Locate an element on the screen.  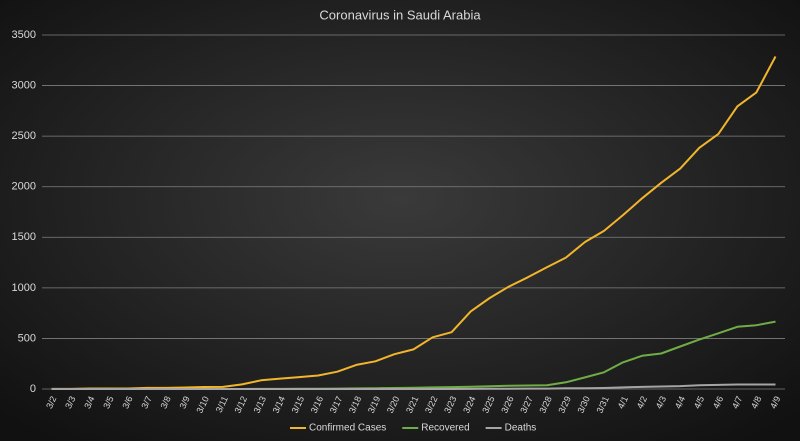
chart-title: Coronavirus in Saudi Arabia is located at coordinates (400, 14).